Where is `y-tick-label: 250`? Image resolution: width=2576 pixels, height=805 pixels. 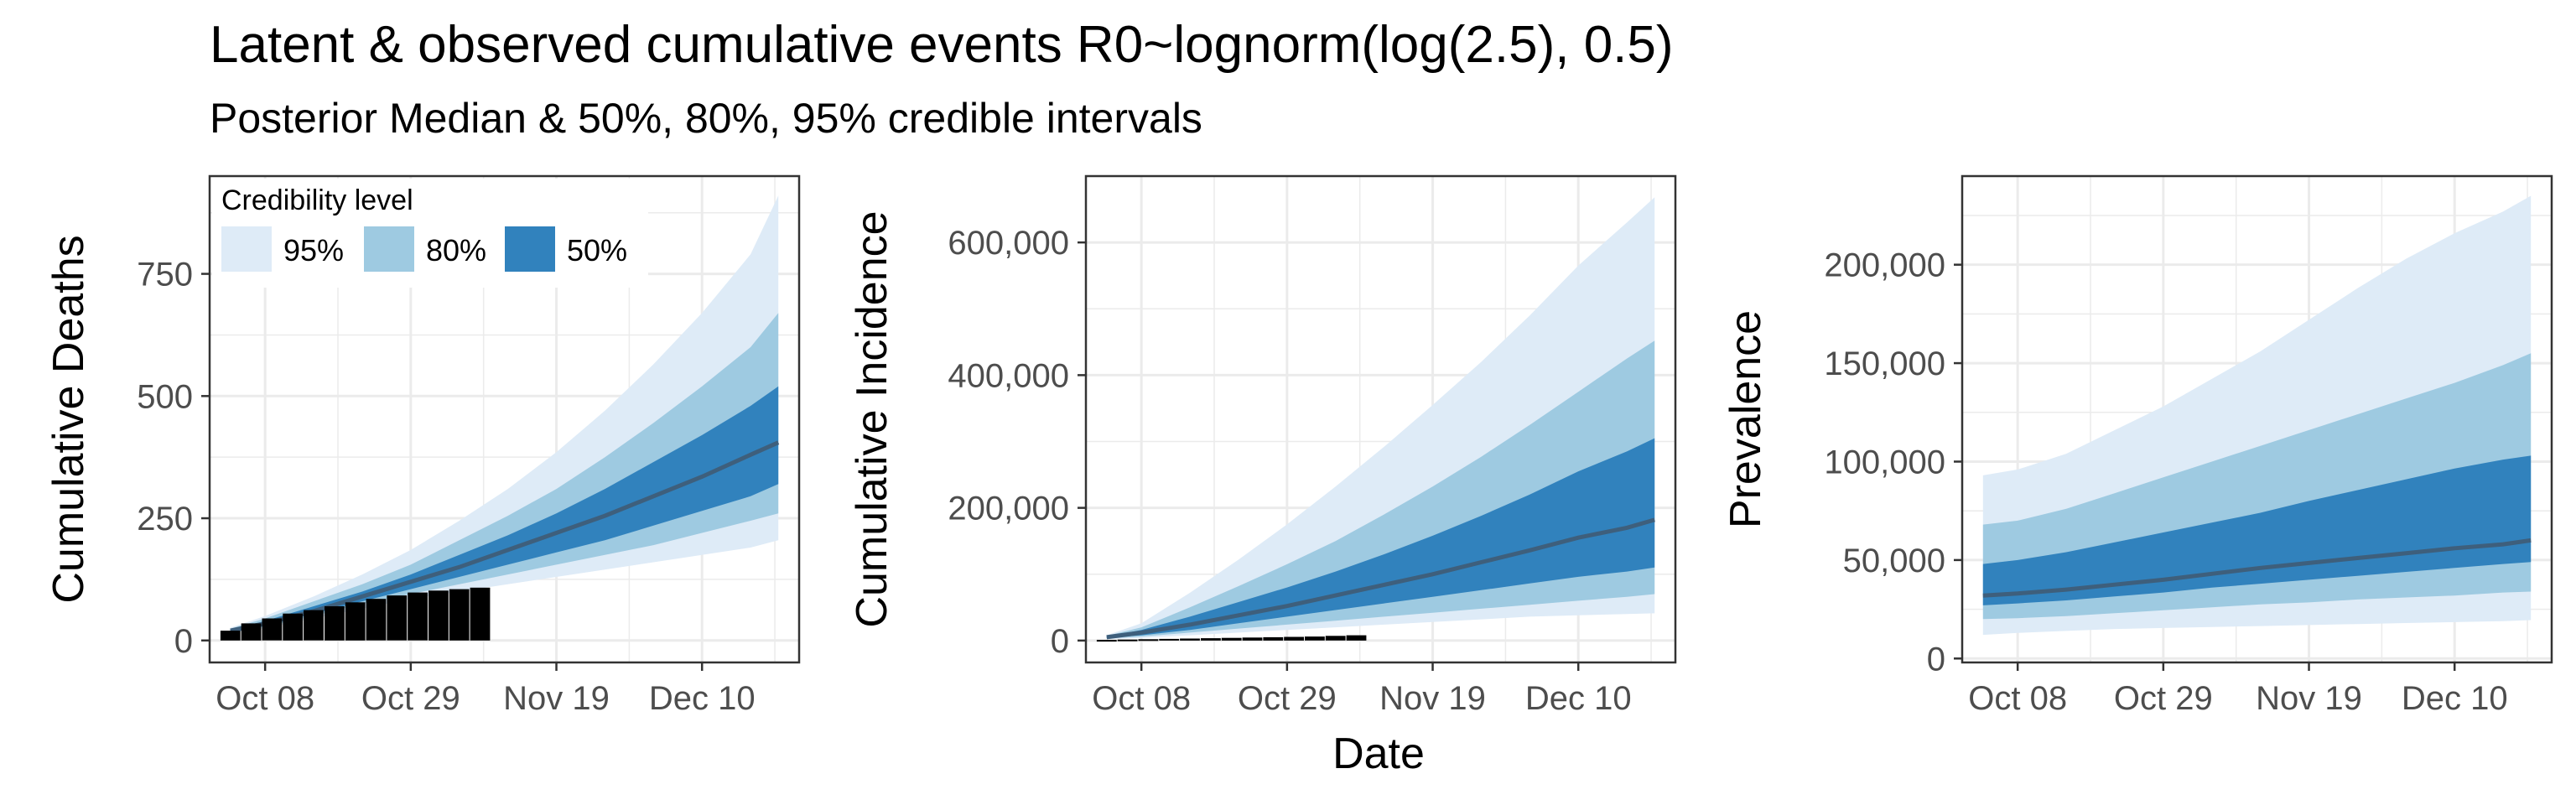 y-tick-label: 250 is located at coordinates (165, 519).